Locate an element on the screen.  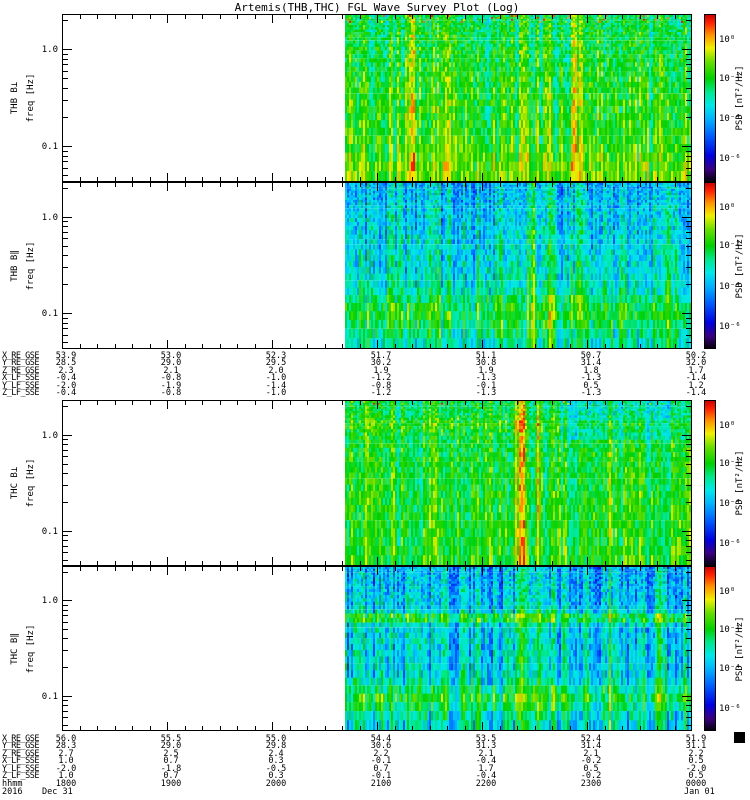
freq-axis-label-thc-bpar: freq [Hz] is located at coordinates (30, 648).